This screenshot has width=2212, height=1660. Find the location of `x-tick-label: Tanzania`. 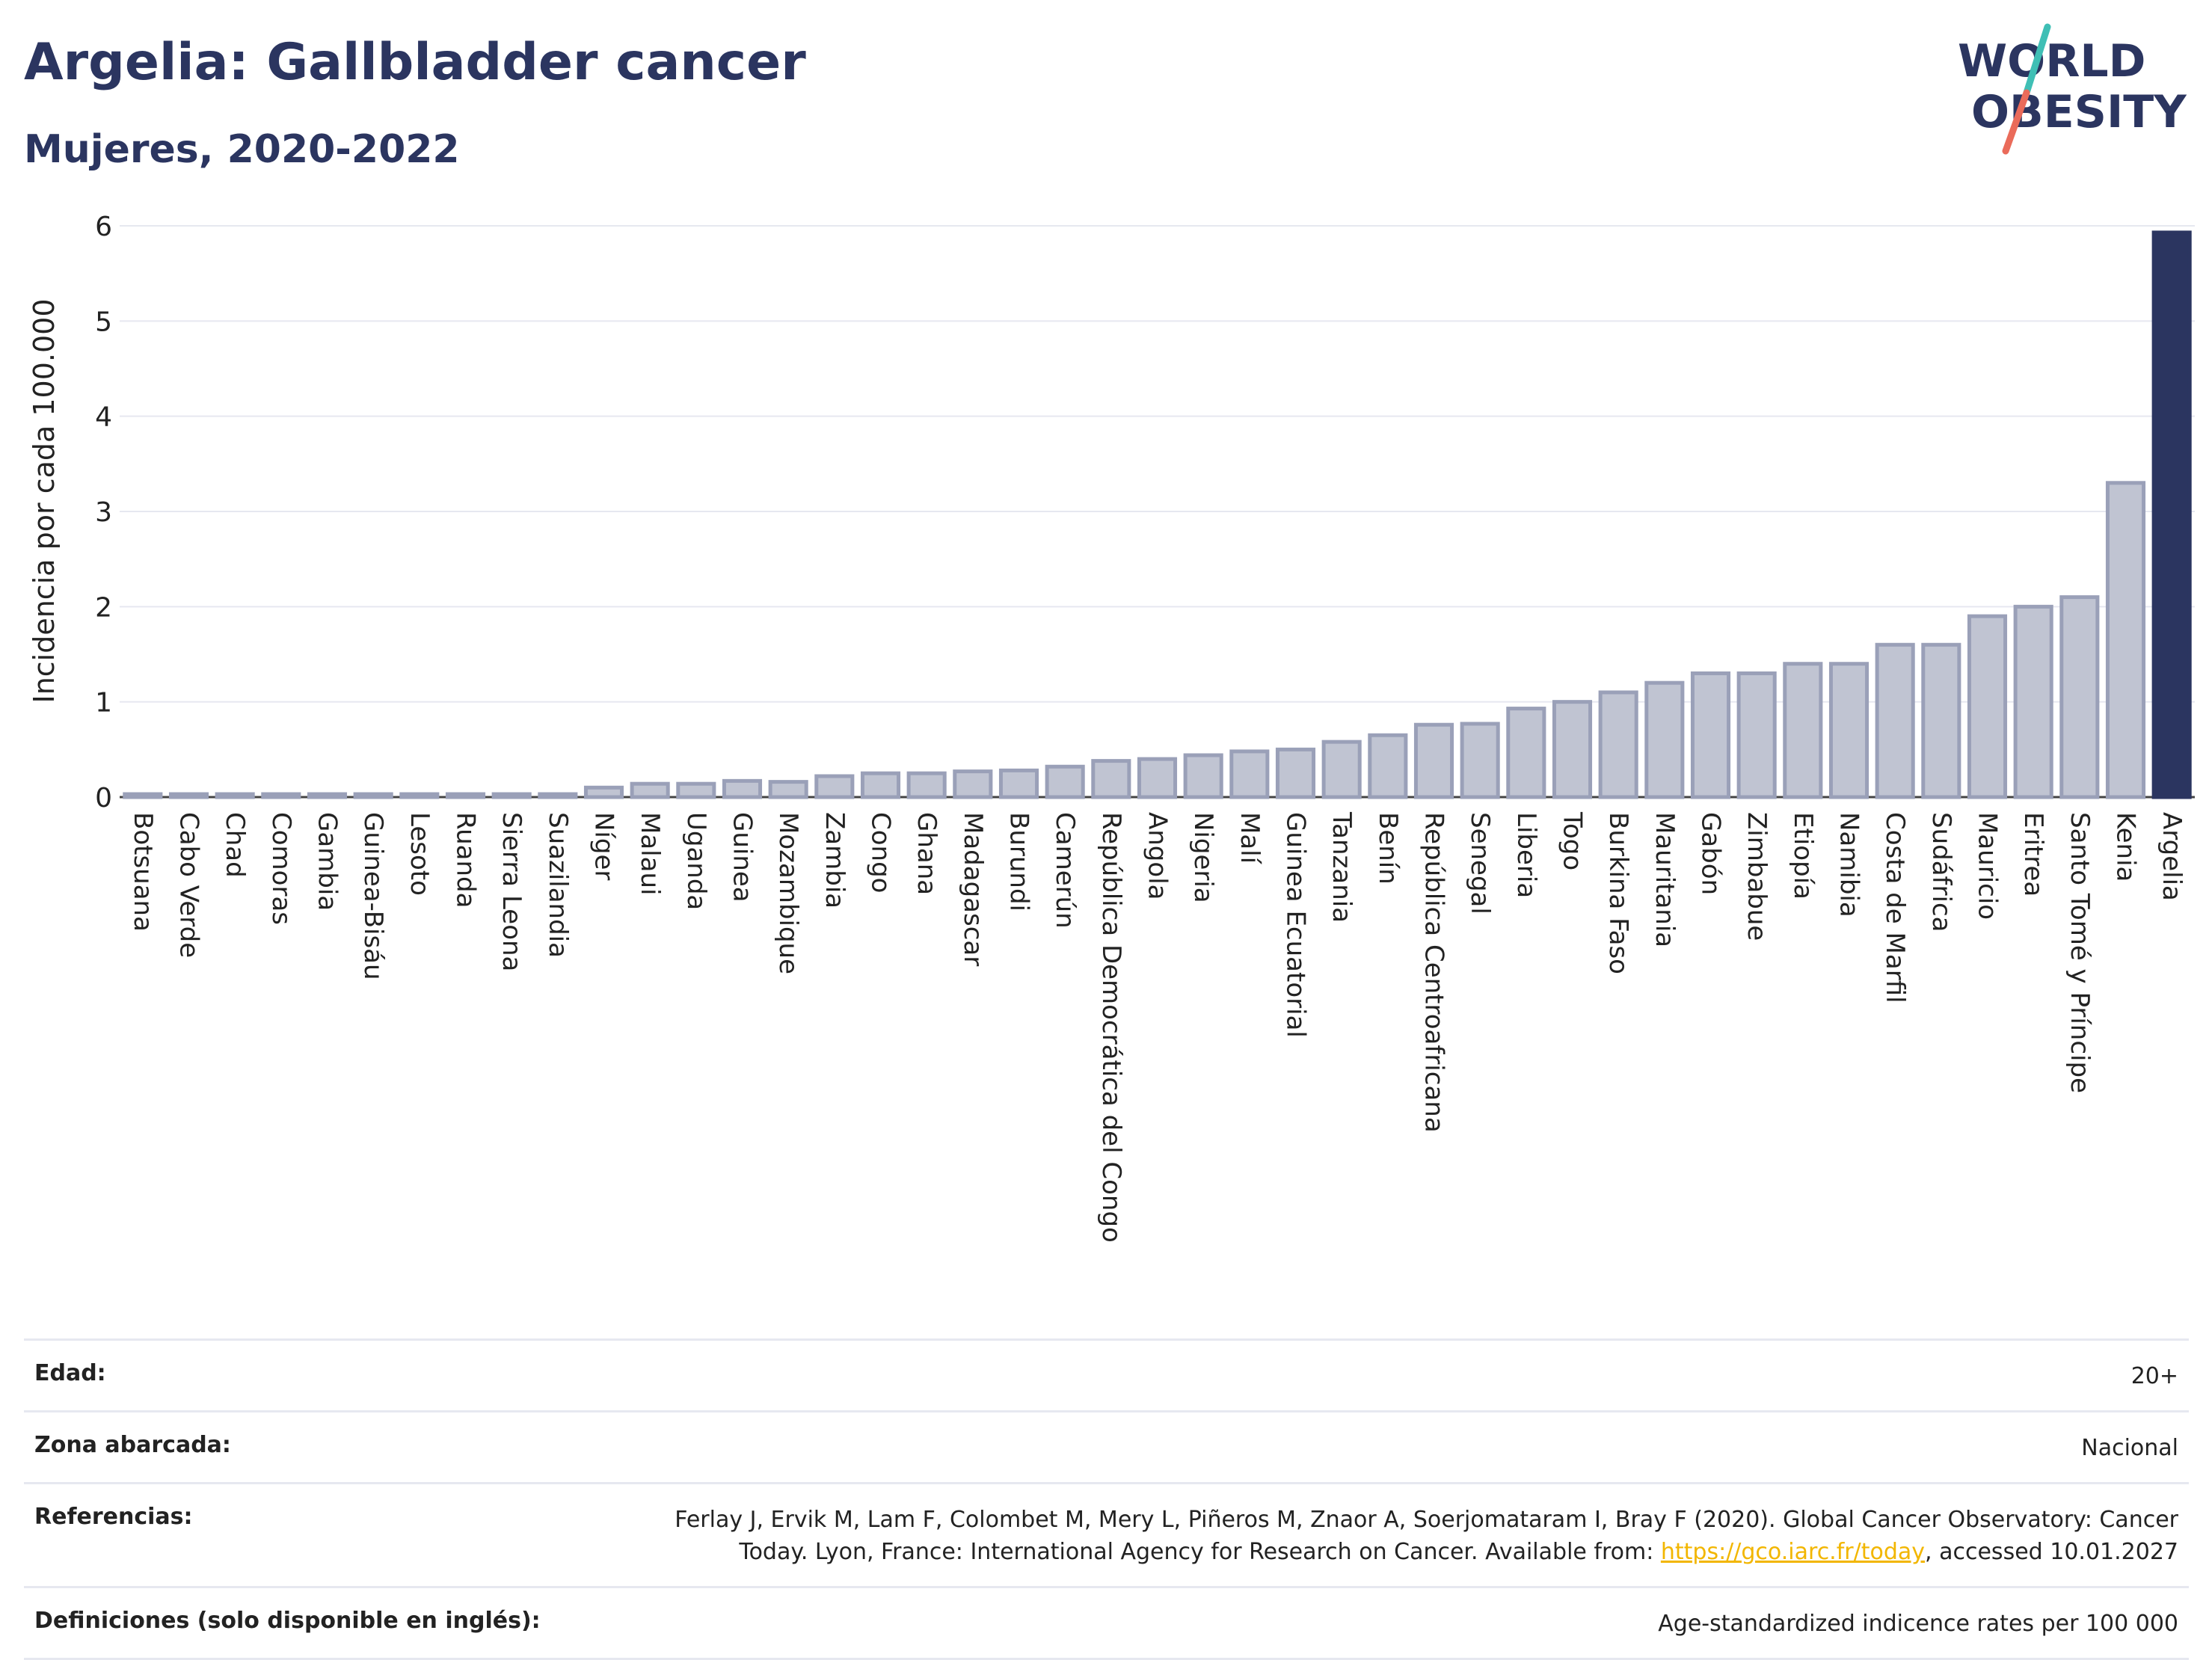

x-tick-label: Tanzania is located at coordinates (1342, 867).